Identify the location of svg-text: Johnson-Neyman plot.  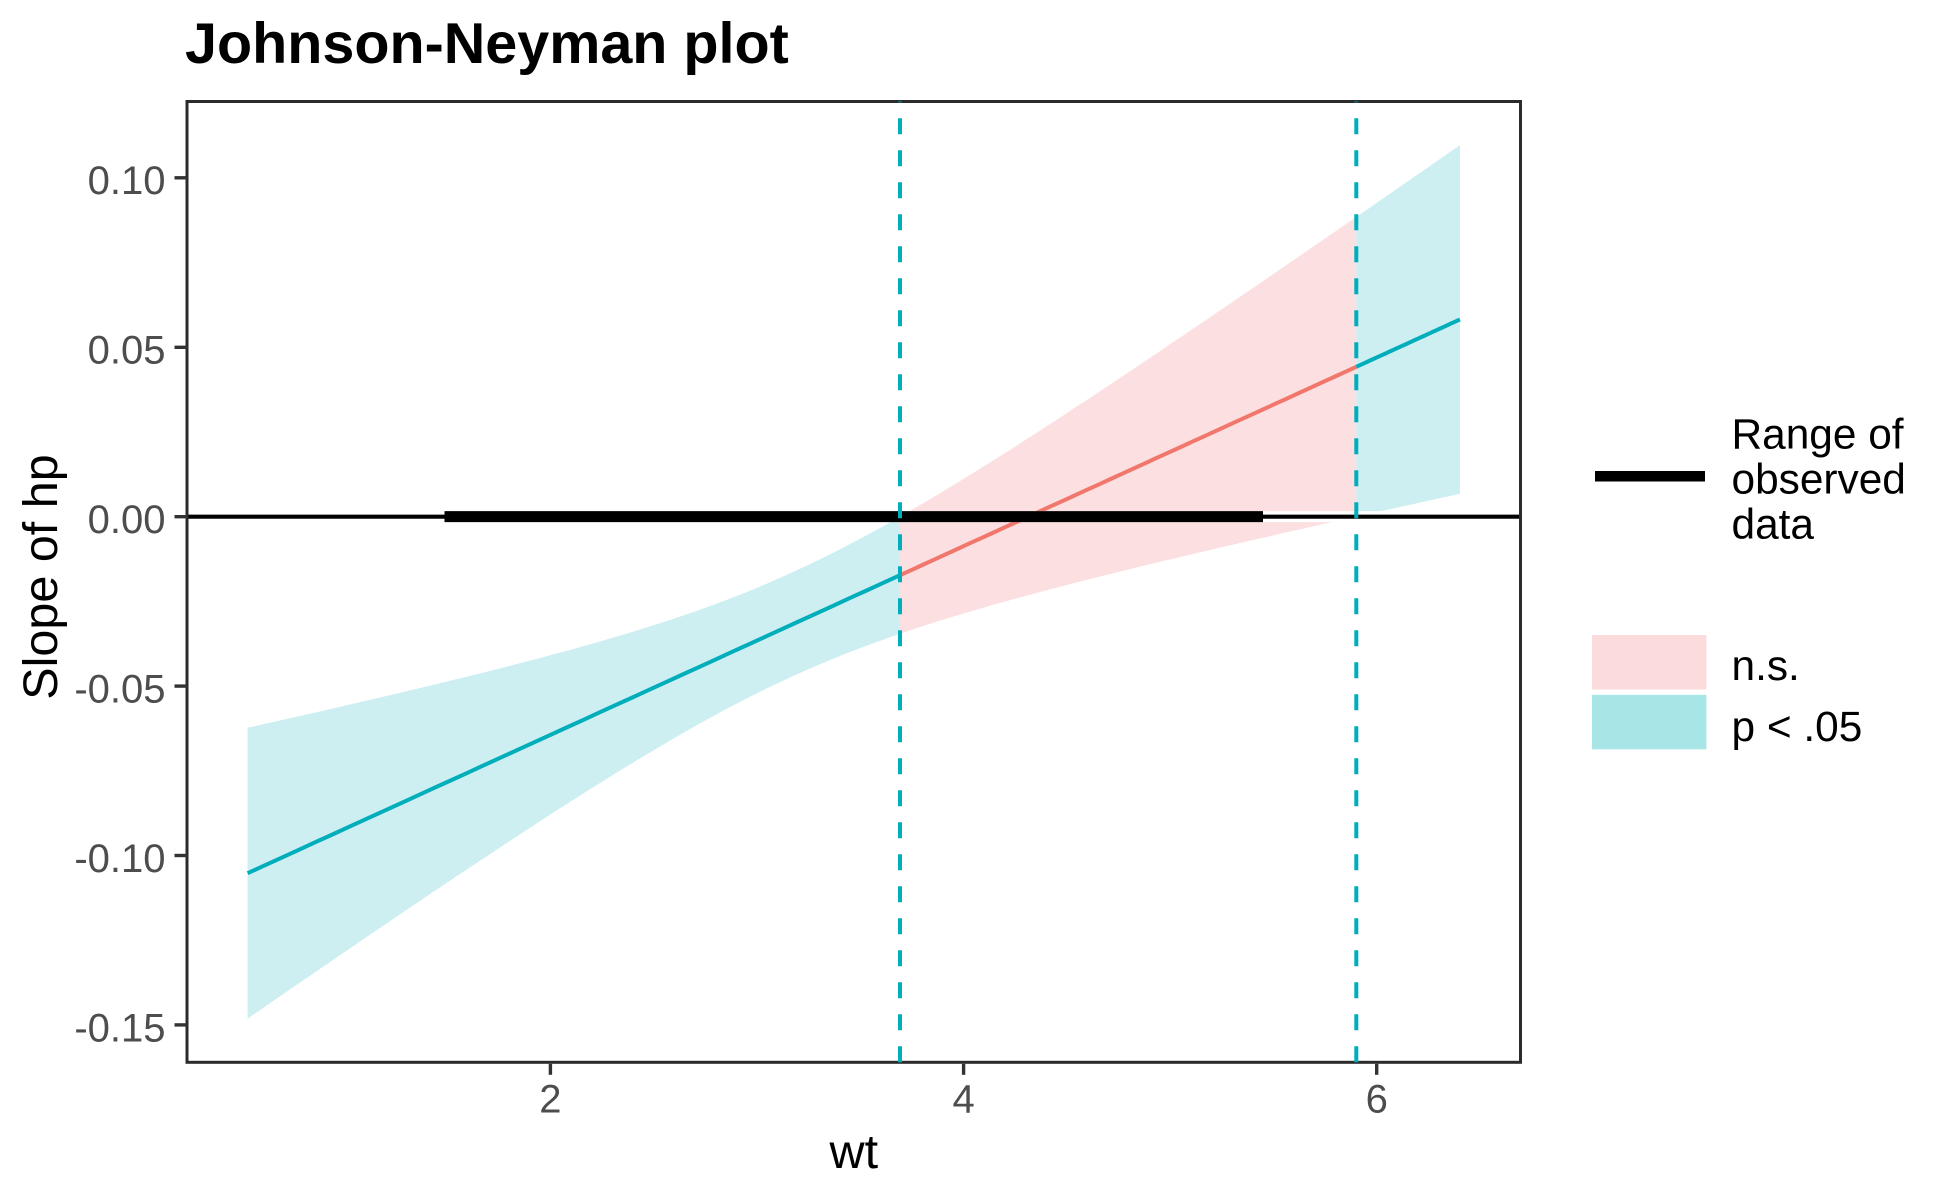
(487, 44).